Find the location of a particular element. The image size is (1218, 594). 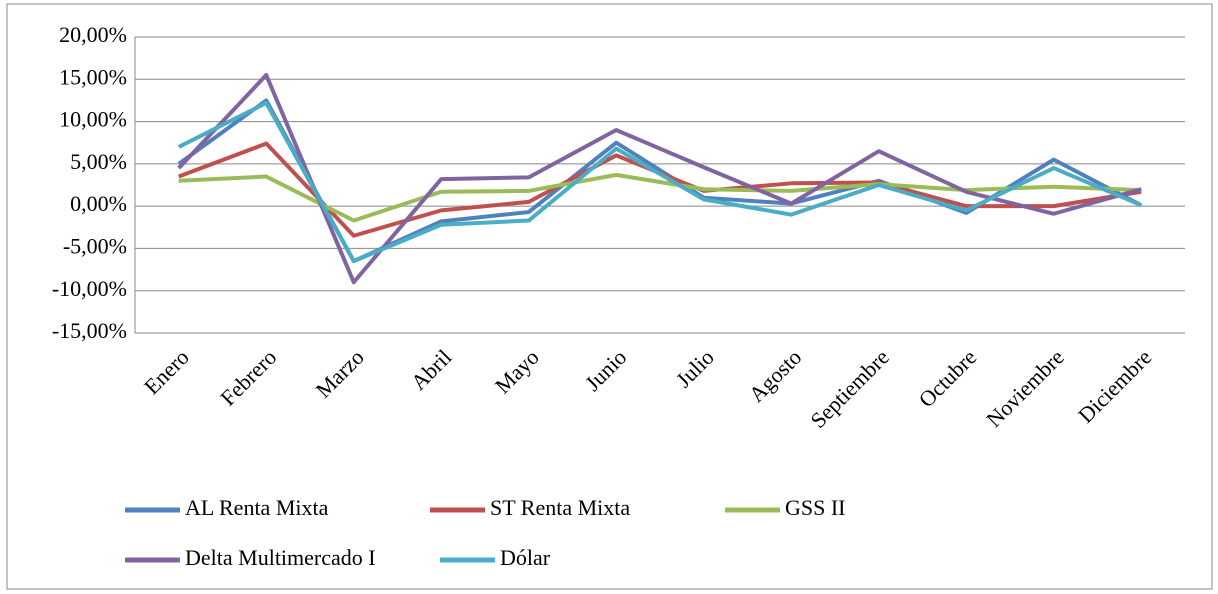

legend-label: Delta Multimercado I is located at coordinates (280, 557).